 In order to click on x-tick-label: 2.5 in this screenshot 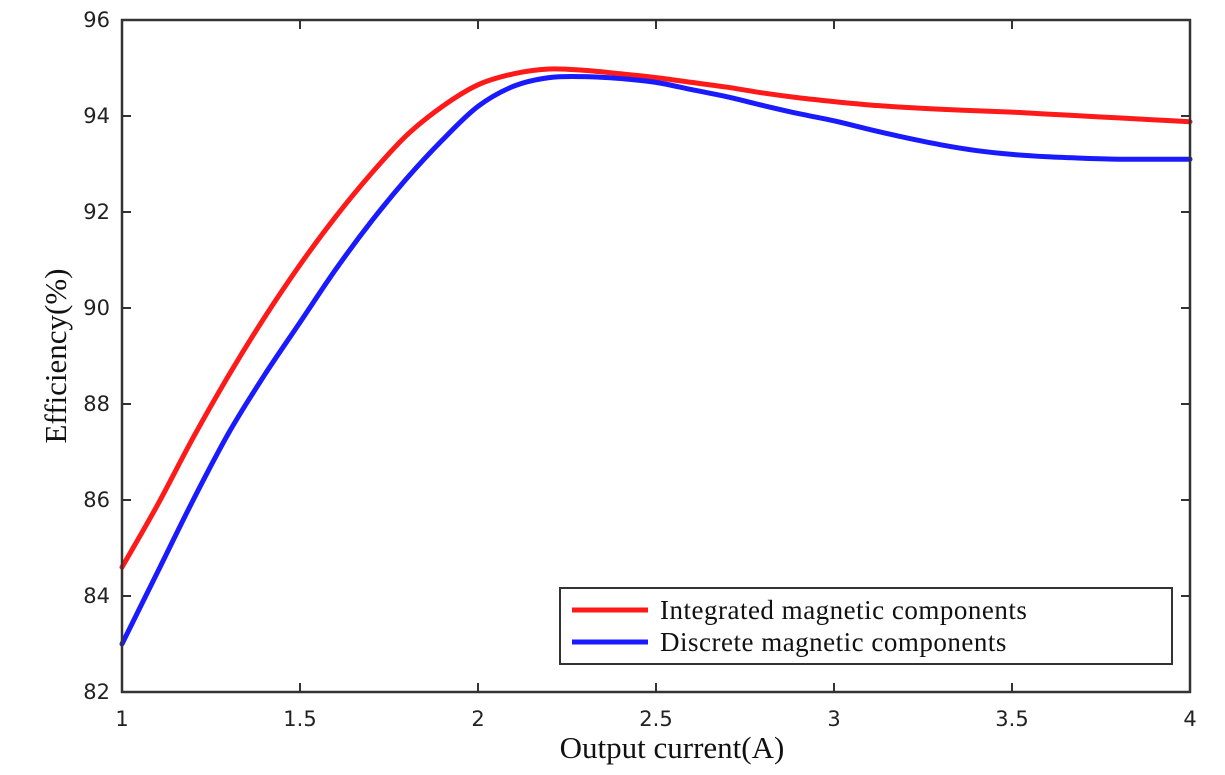, I will do `click(655, 719)`.